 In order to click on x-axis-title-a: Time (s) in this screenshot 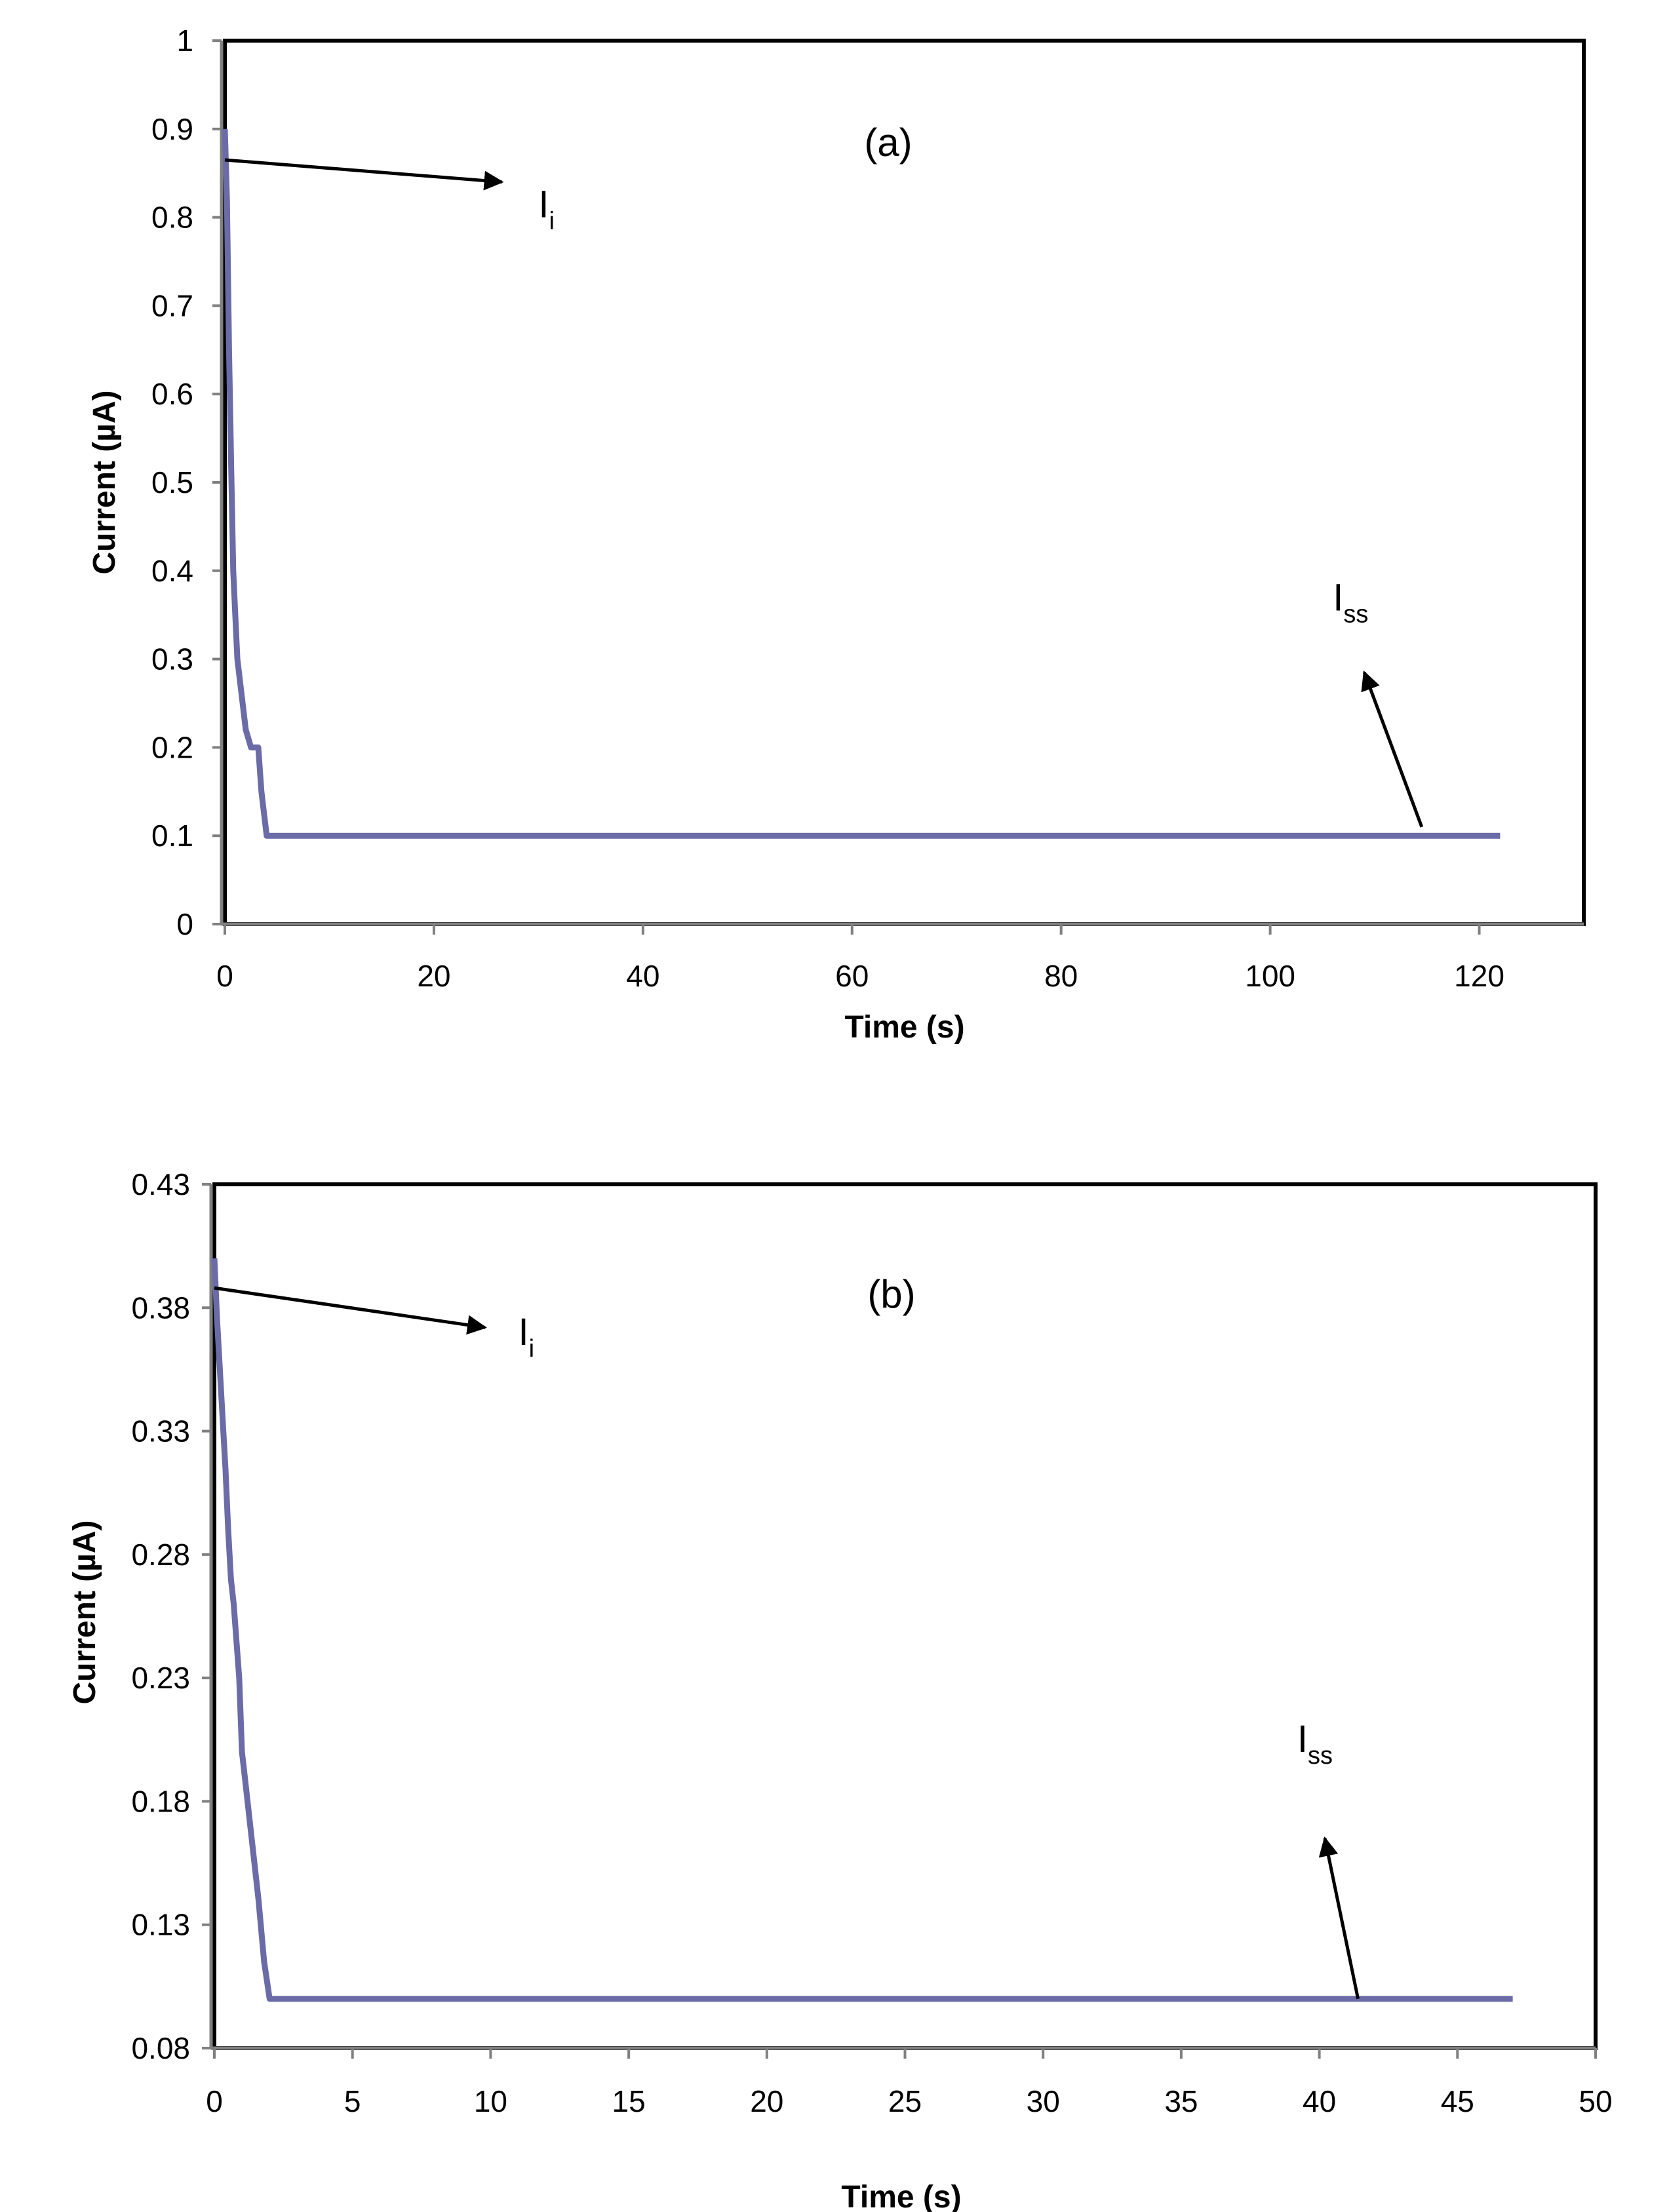, I will do `click(904, 1027)`.